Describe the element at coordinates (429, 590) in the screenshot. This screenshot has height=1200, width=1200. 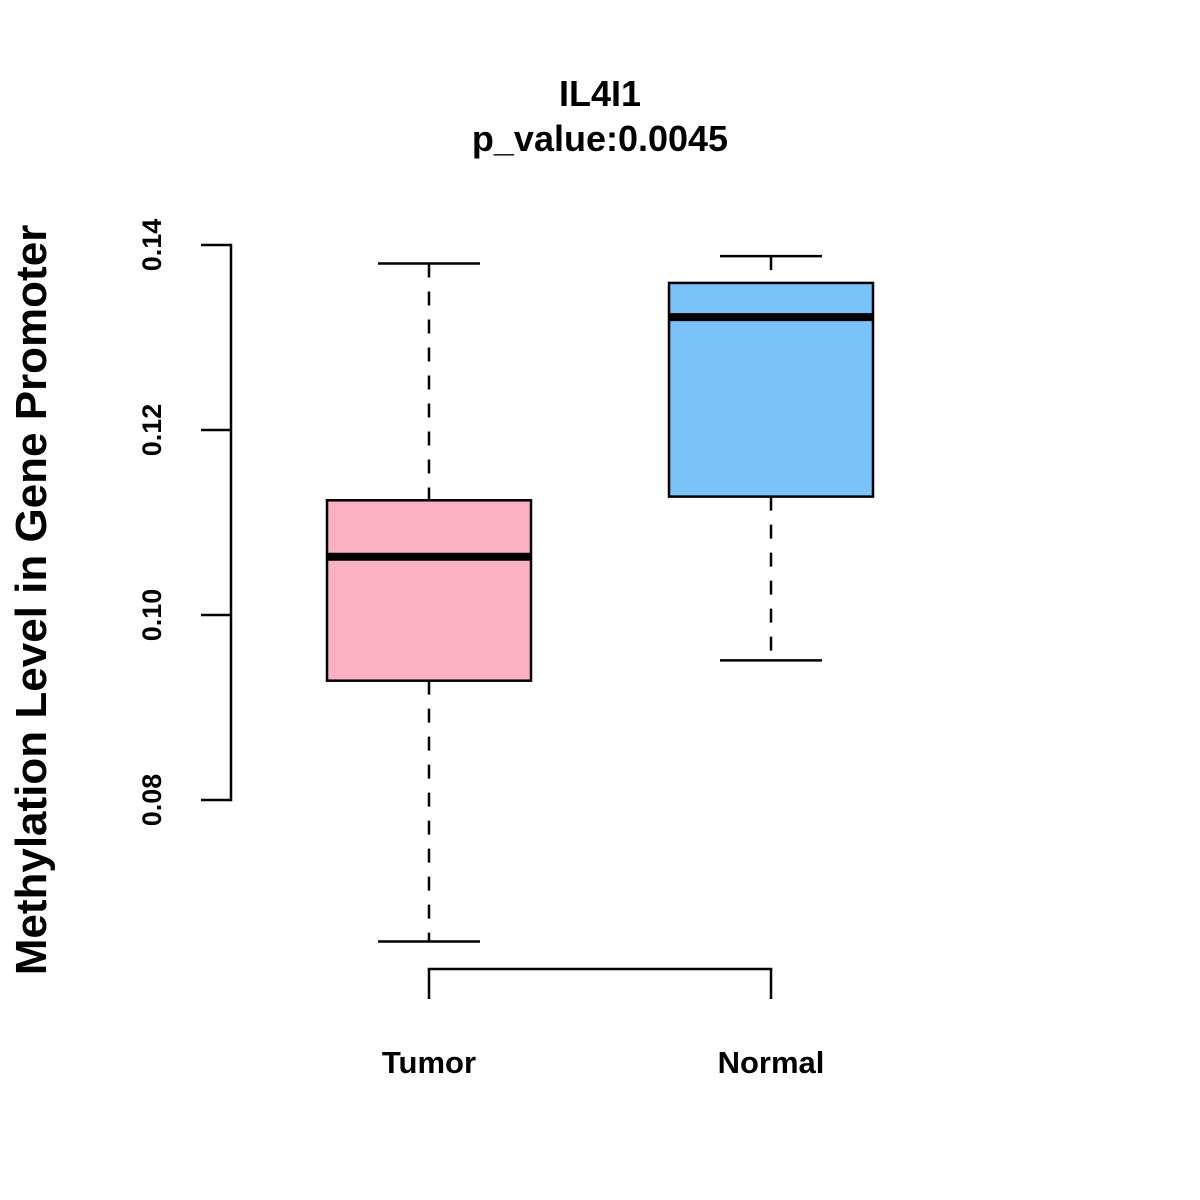
I see `iqr-box` at that location.